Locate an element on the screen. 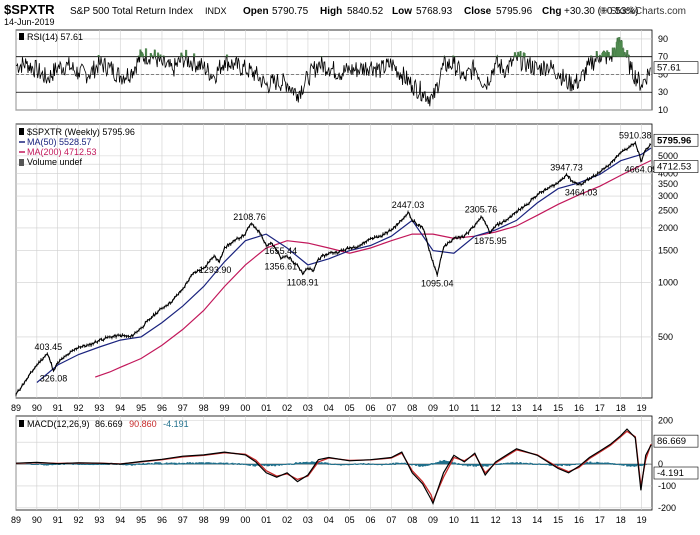 The width and height of the screenshot is (700, 535). price-annotation: 403.45 is located at coordinates (49, 347).